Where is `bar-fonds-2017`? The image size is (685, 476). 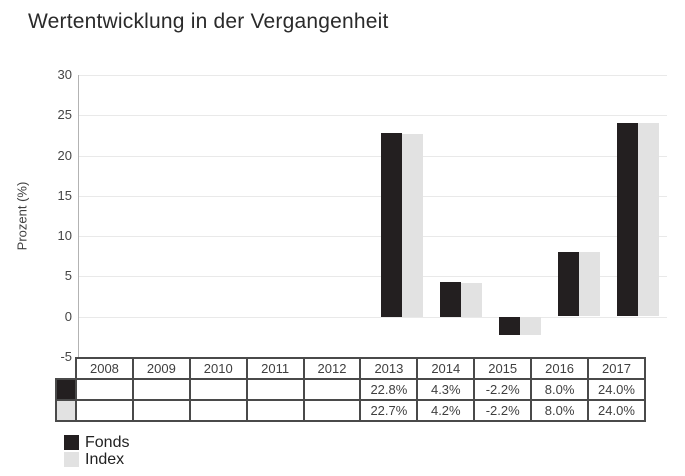
bar-fonds-2017 is located at coordinates (627, 219).